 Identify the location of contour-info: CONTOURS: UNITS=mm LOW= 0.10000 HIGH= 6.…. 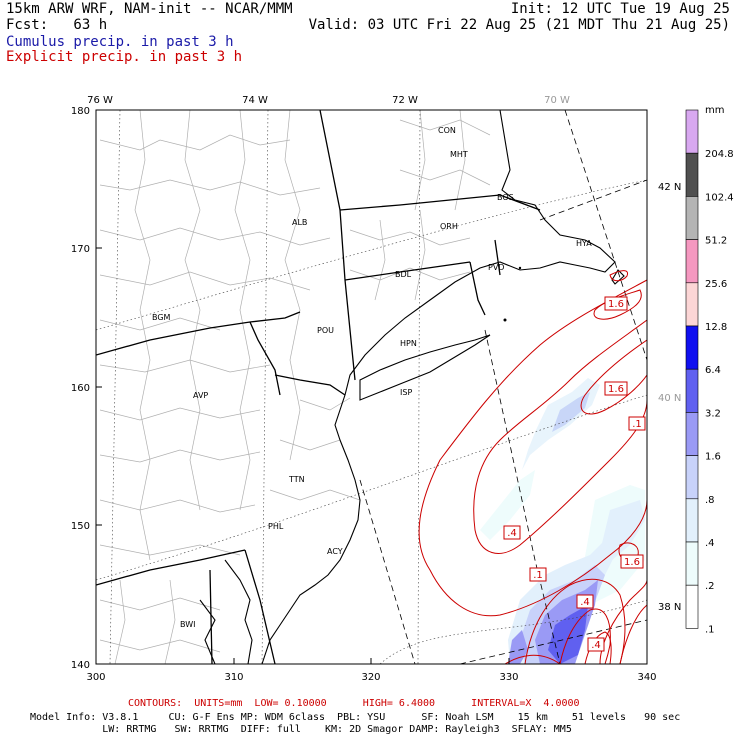
(354, 703).